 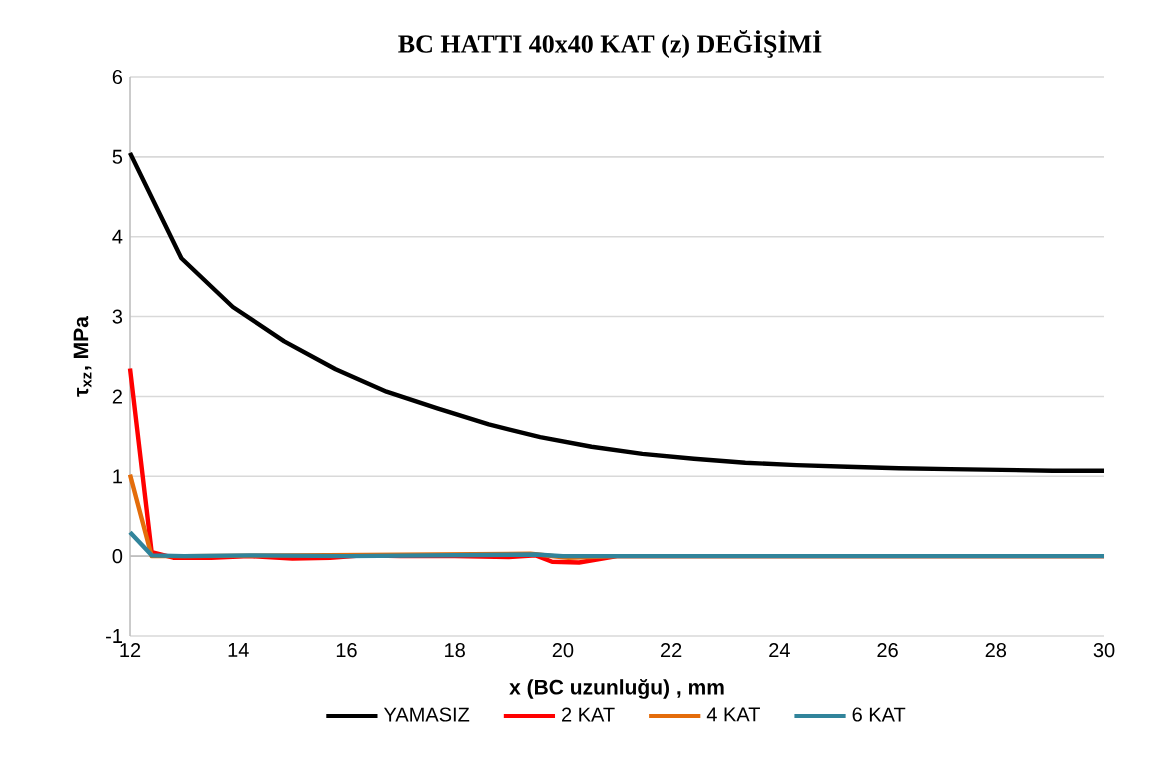 What do you see at coordinates (82, 356) in the screenshot?
I see `y-axis-title: τ$_{xz}$, MPa` at bounding box center [82, 356].